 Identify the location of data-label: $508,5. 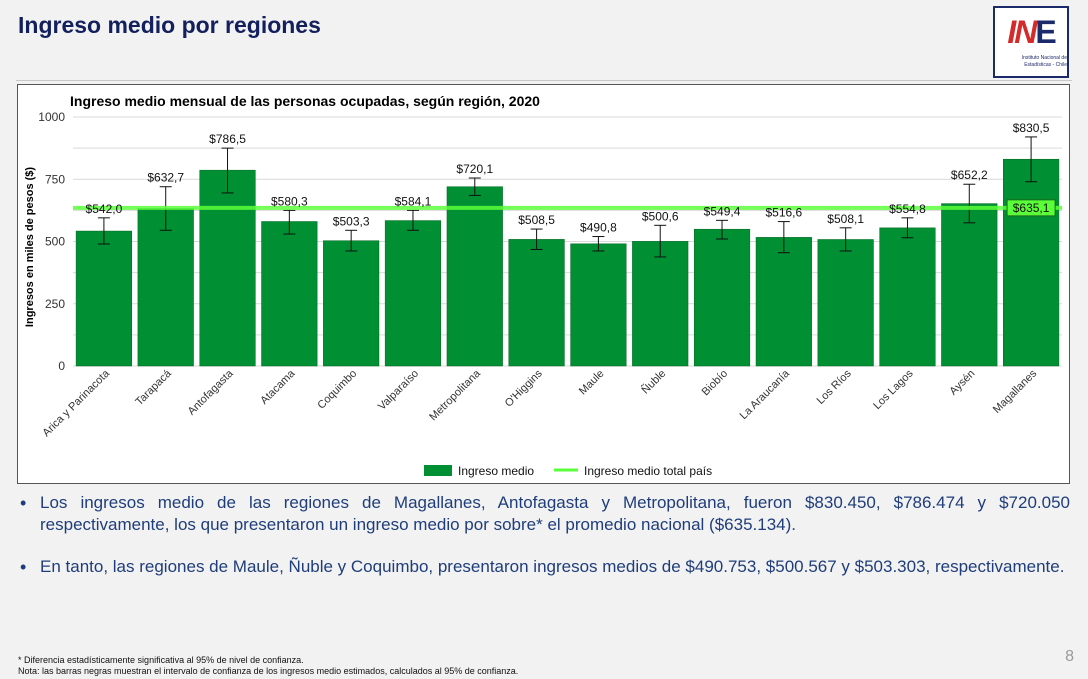
(536, 220).